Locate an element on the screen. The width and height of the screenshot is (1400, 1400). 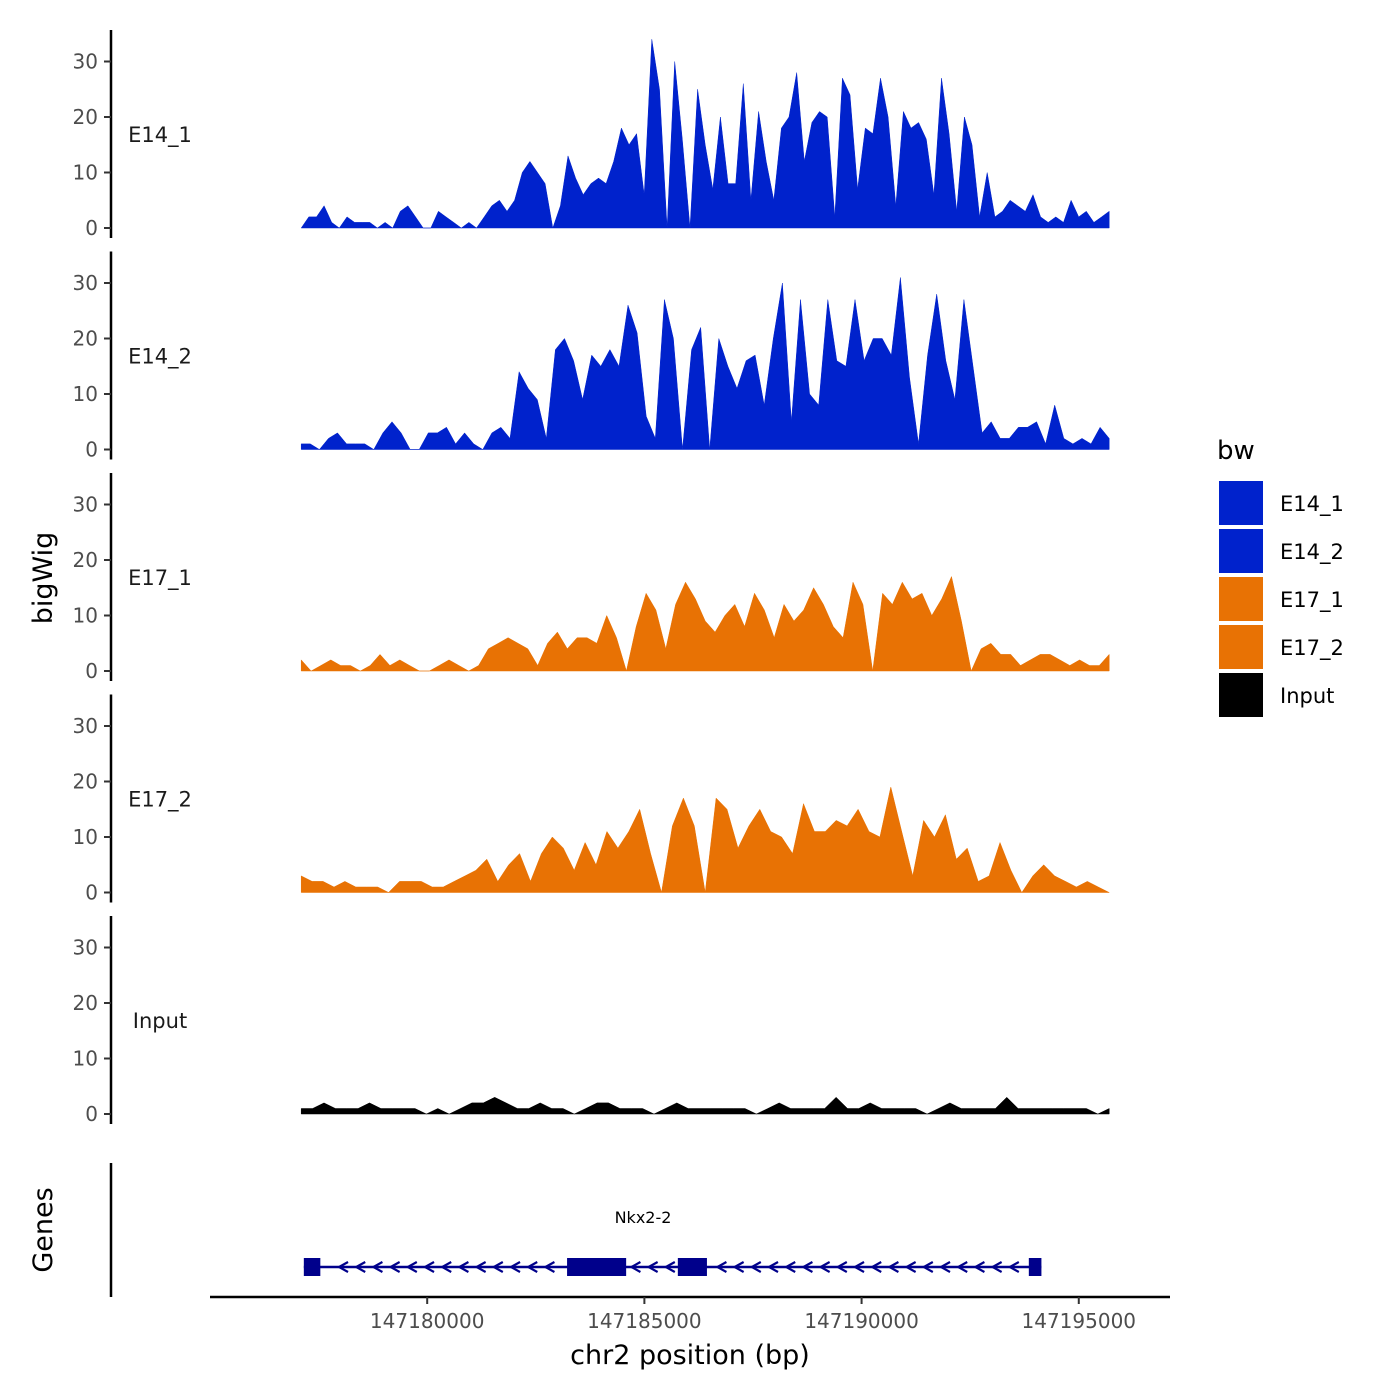
gene-models is located at coordinates (672, 1267).